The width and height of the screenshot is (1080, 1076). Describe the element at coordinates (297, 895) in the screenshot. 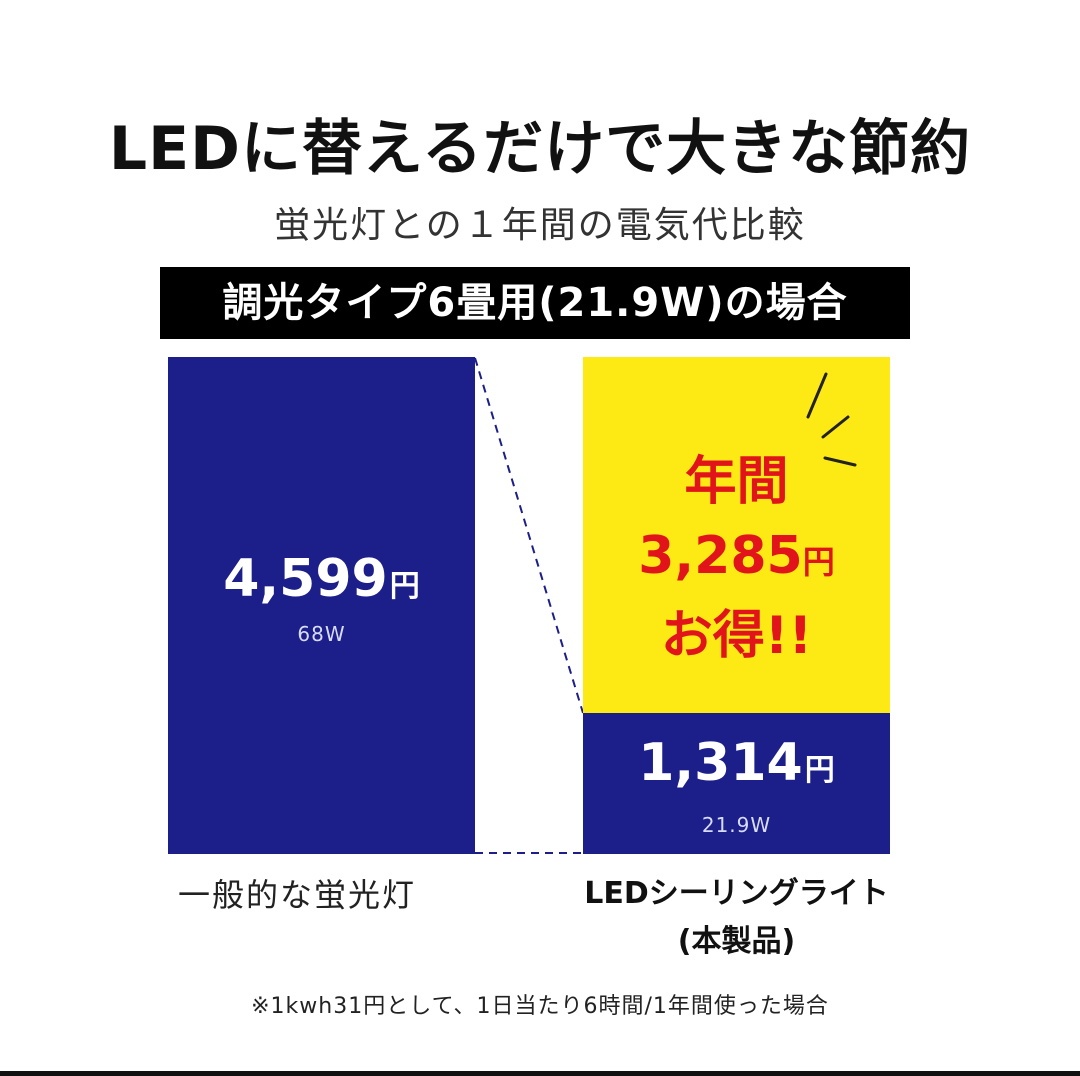

I see `fluorescent-label: 一般的な蛍光灯` at that location.